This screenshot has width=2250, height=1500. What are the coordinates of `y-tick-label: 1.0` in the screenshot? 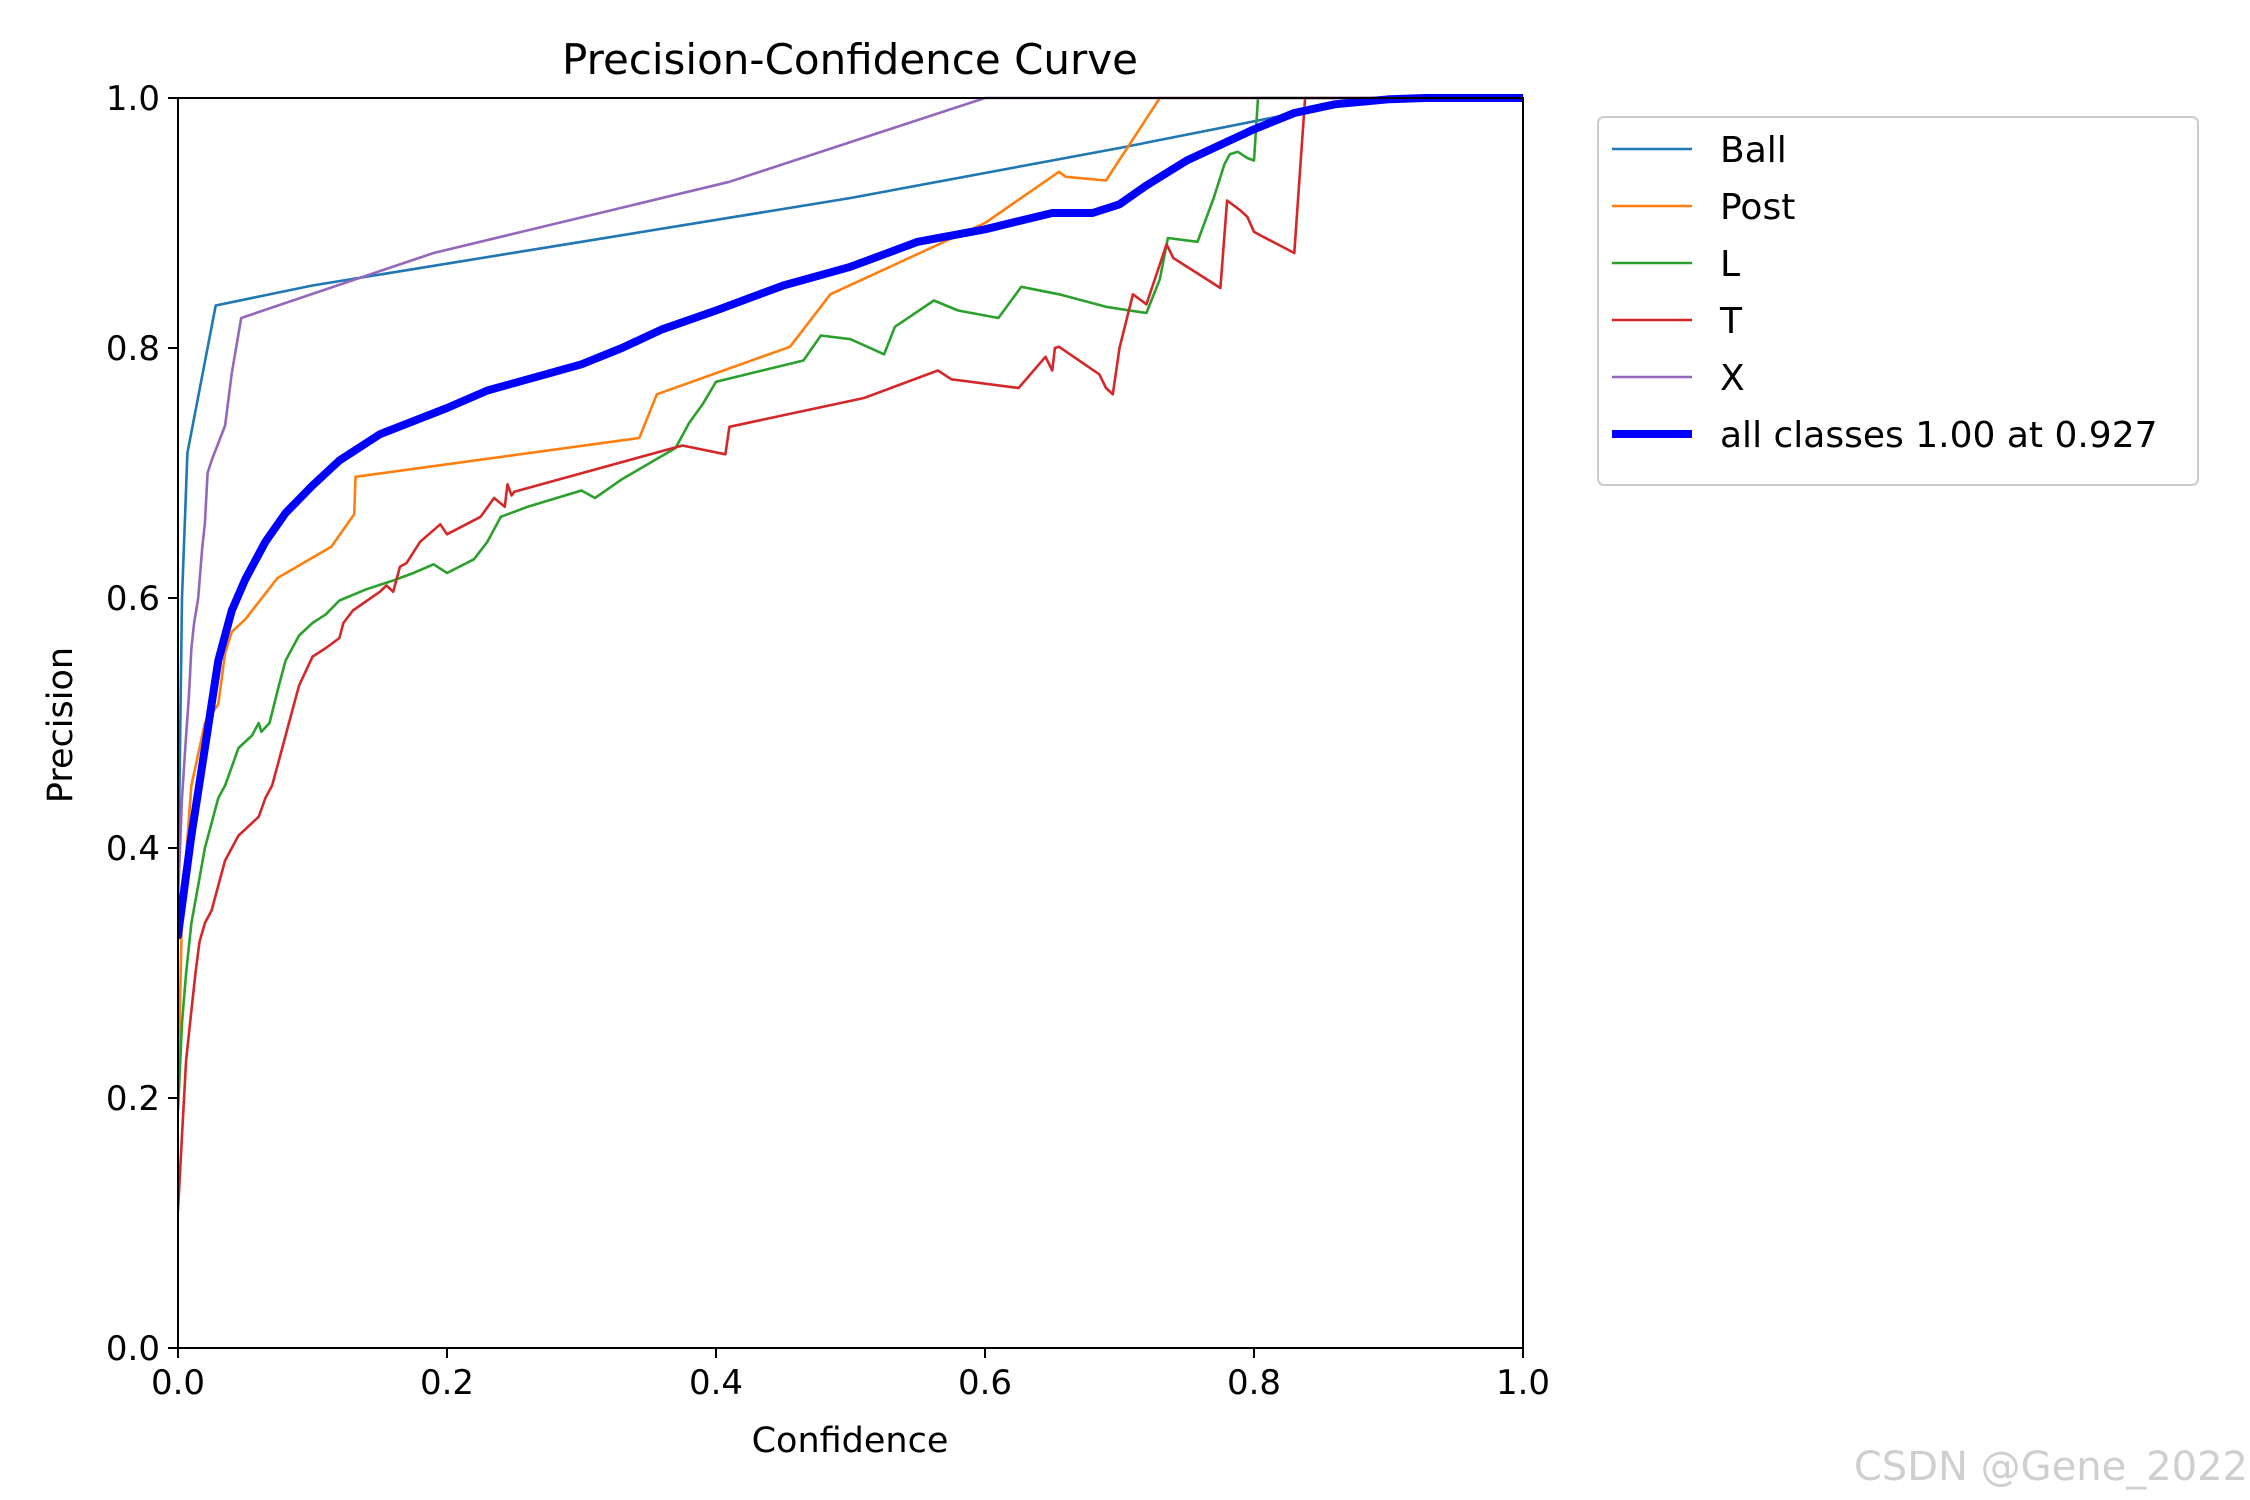 It's located at (133, 99).